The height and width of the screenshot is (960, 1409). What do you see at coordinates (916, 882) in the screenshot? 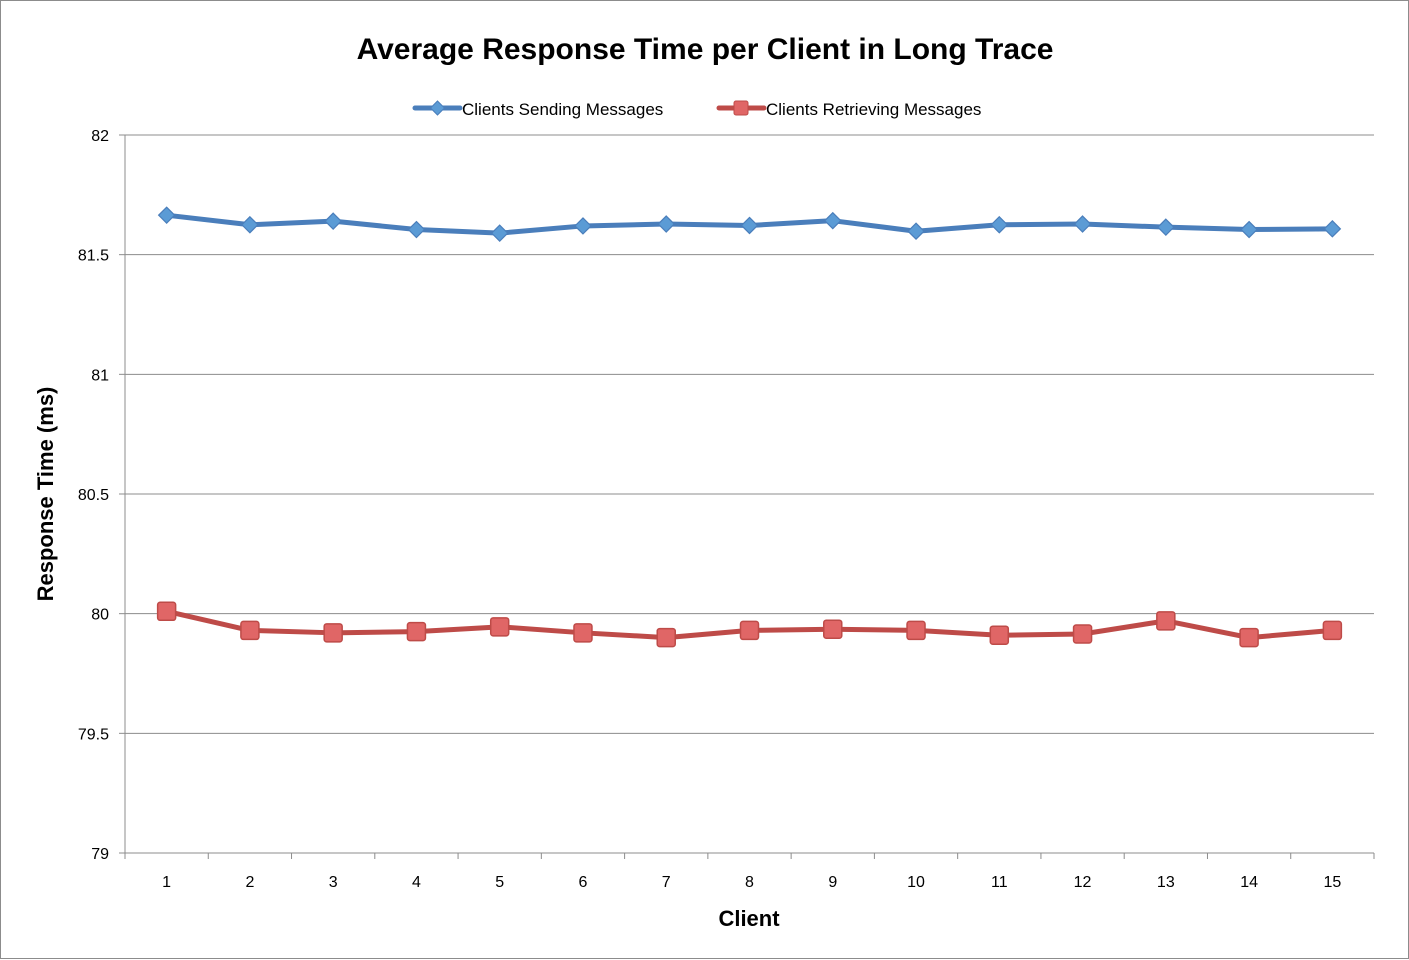
I see `x-tick-label: 10` at bounding box center [916, 882].